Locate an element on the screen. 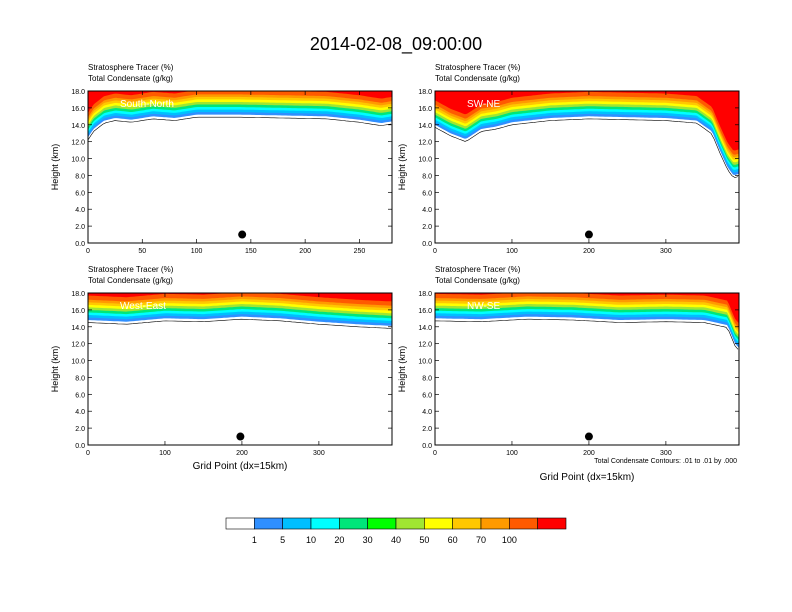  figure-title: 2014-02-08_09:00:00 is located at coordinates (396, 44).